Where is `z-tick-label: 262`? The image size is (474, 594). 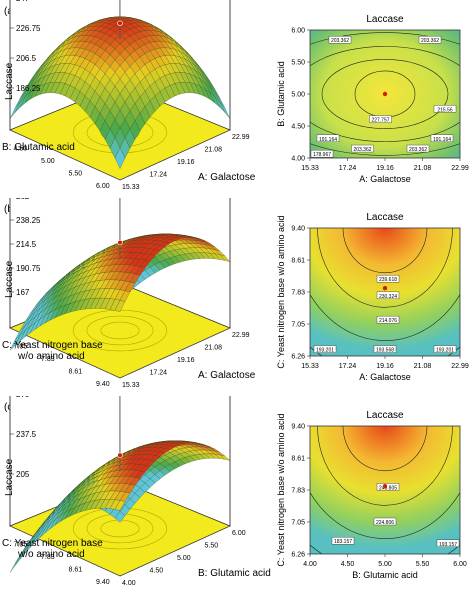
z-tick-label: 262 is located at coordinates (23, 199).